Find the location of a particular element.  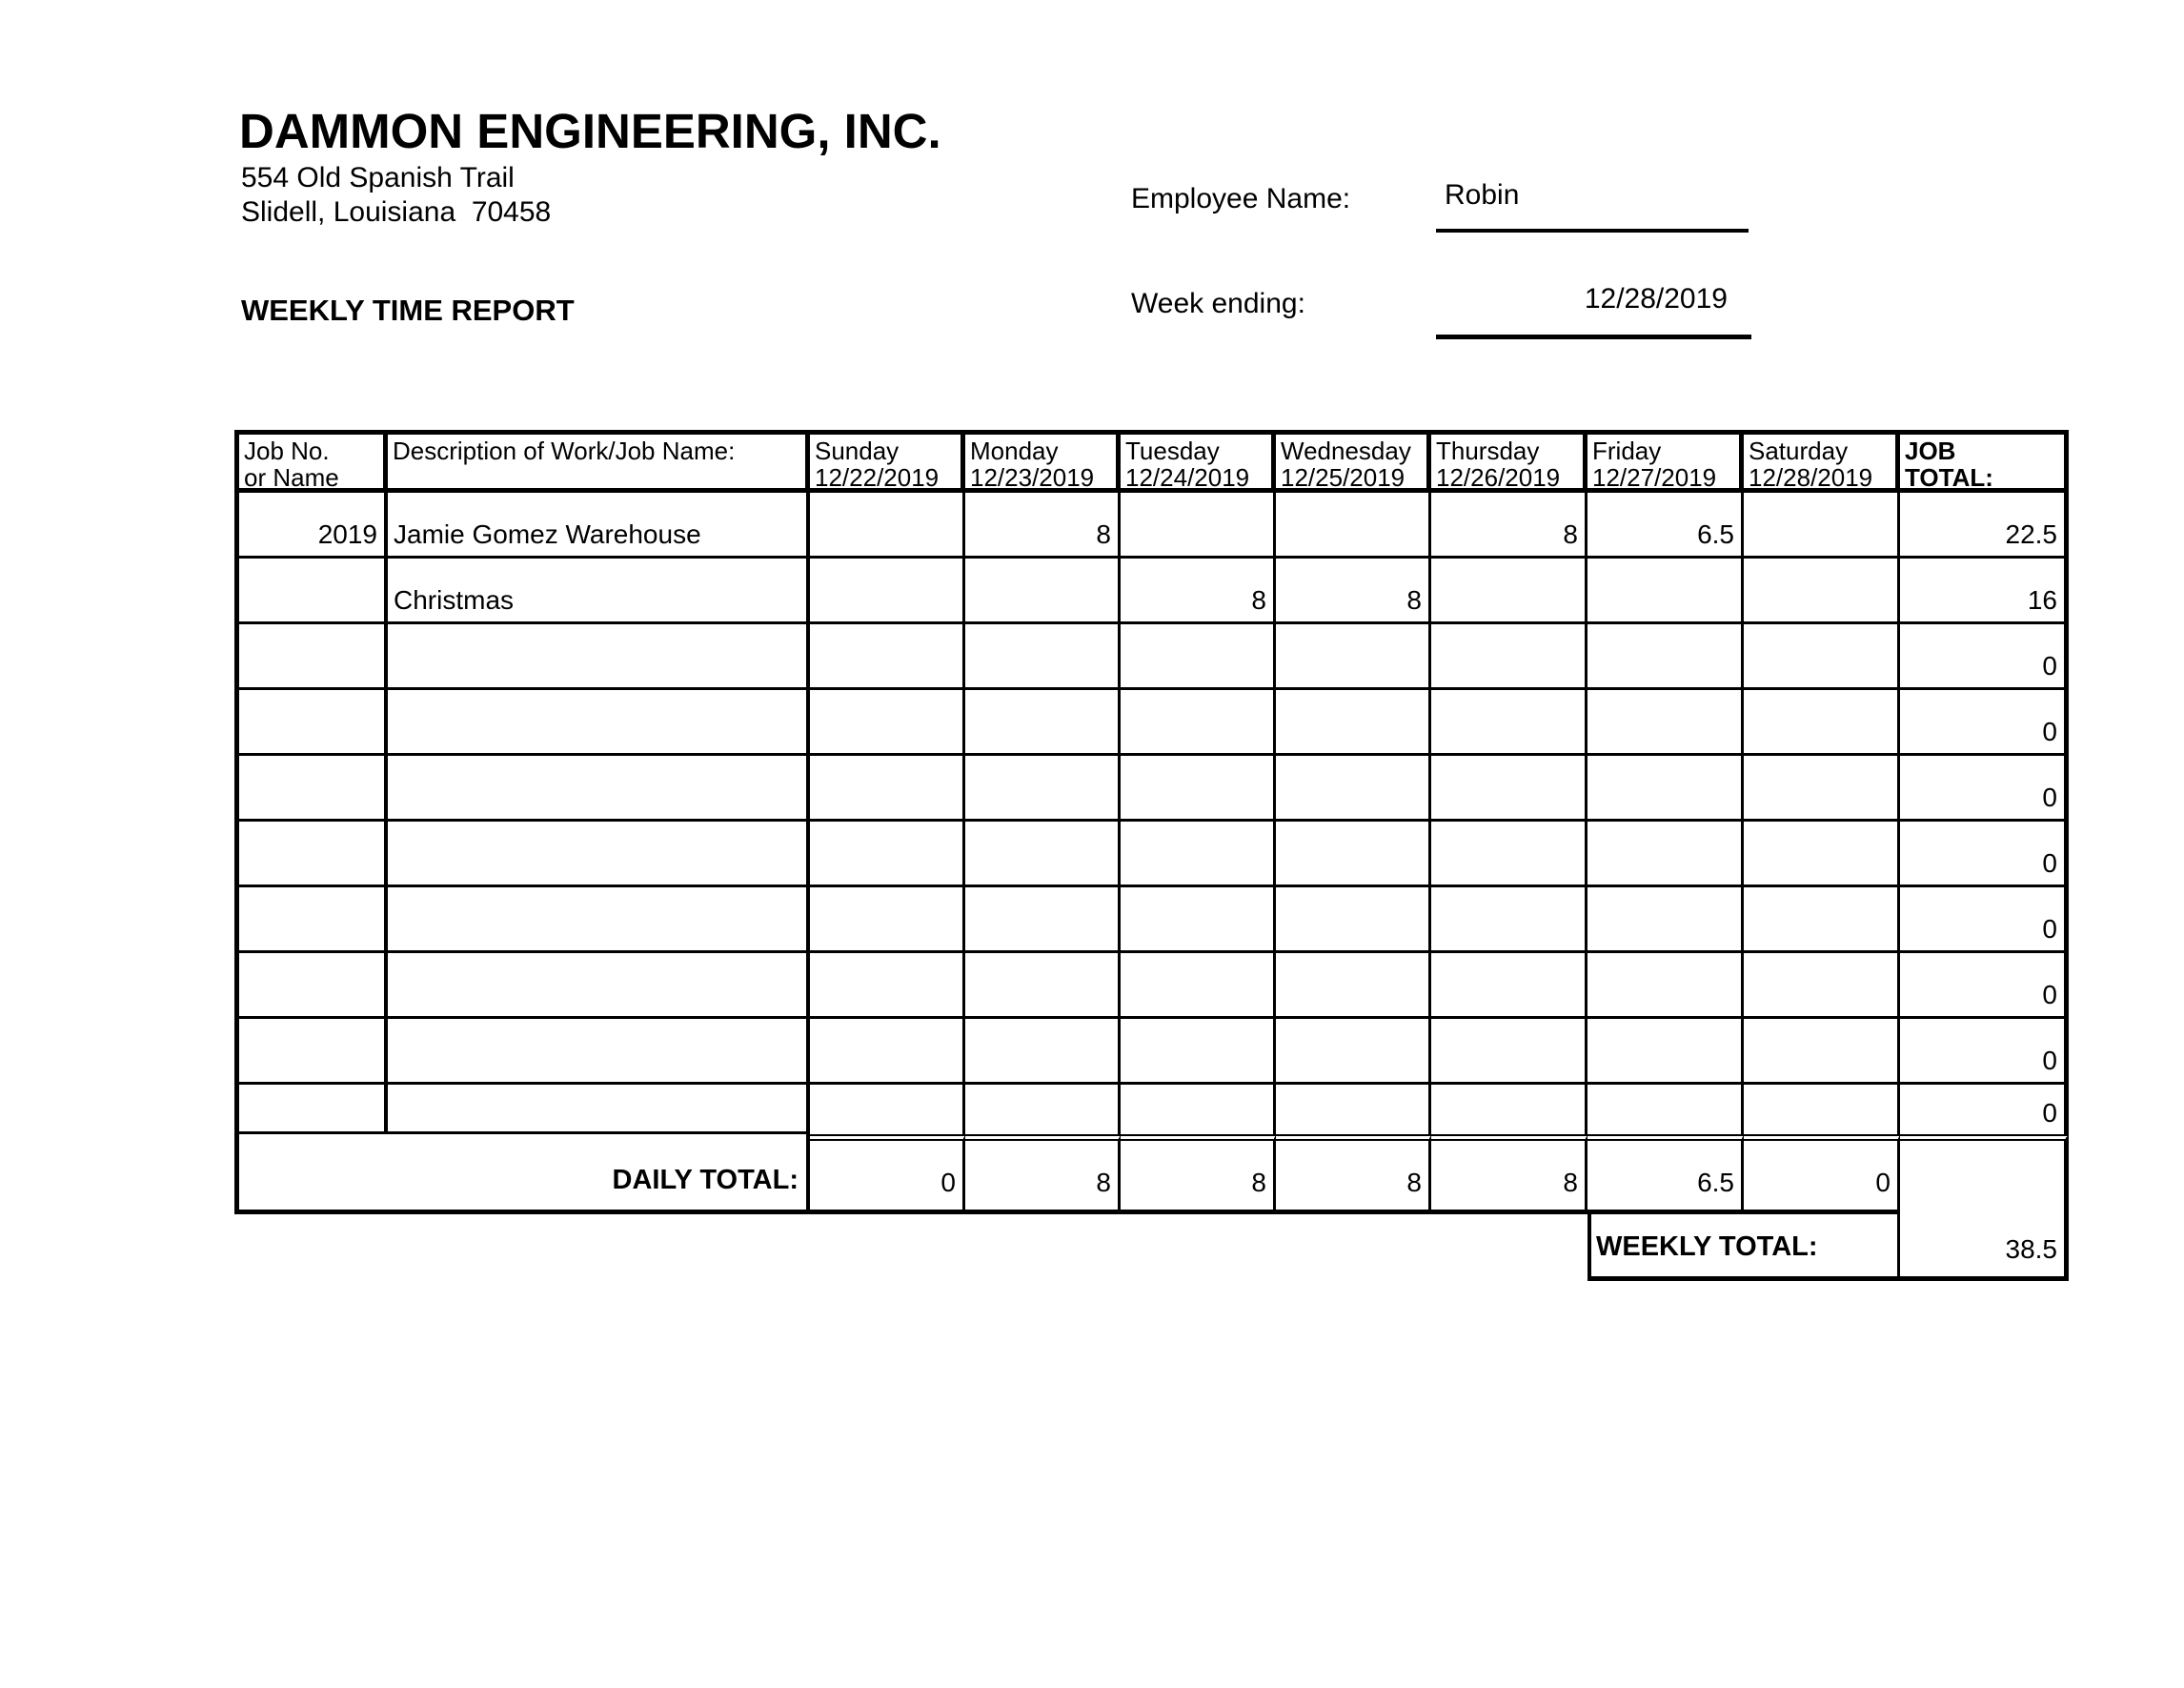

cell-r4-monday is located at coordinates (1043, 723).